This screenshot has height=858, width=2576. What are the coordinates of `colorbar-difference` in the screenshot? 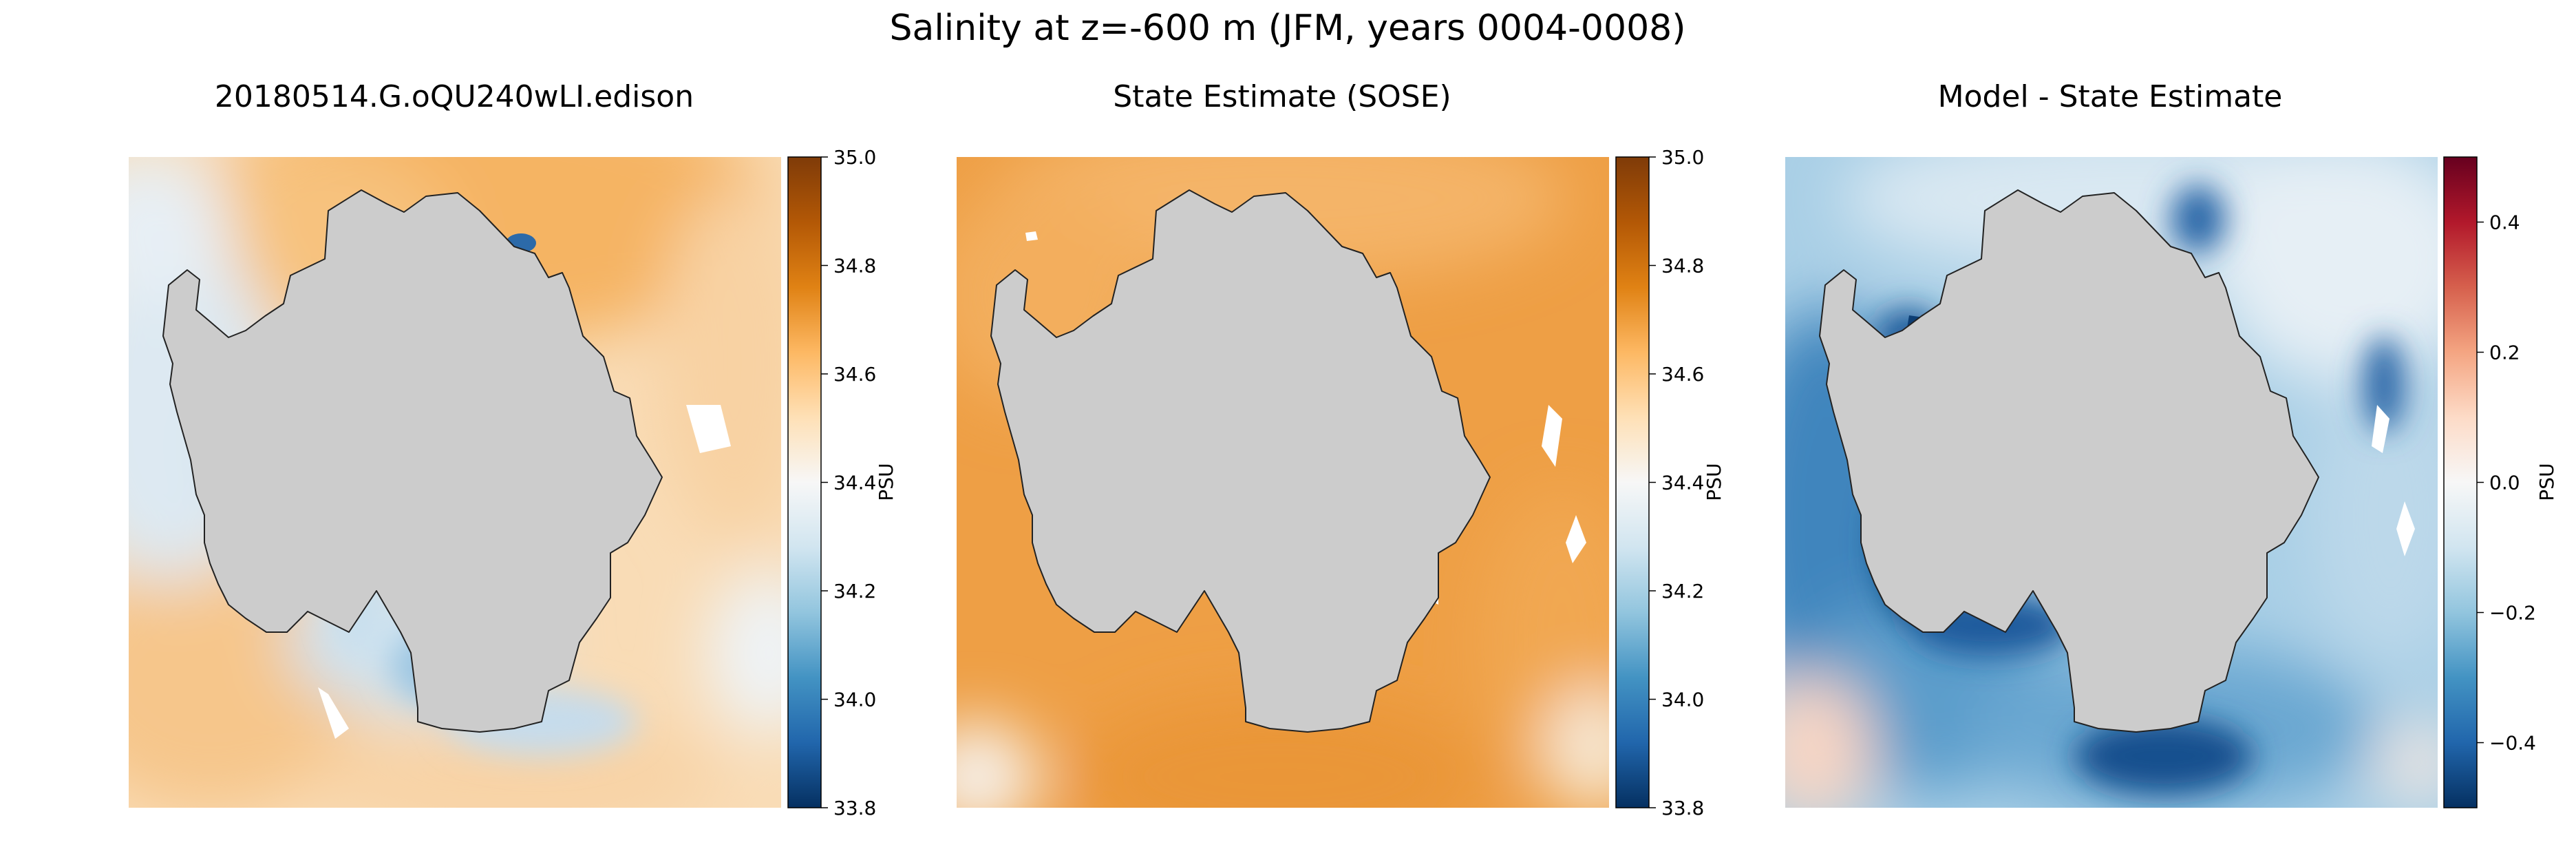 It's located at (2460, 482).